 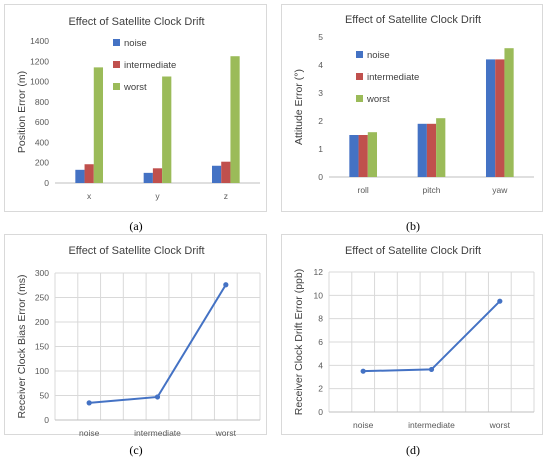 What do you see at coordinates (42, 122) in the screenshot?
I see `y-tick-label: 600` at bounding box center [42, 122].